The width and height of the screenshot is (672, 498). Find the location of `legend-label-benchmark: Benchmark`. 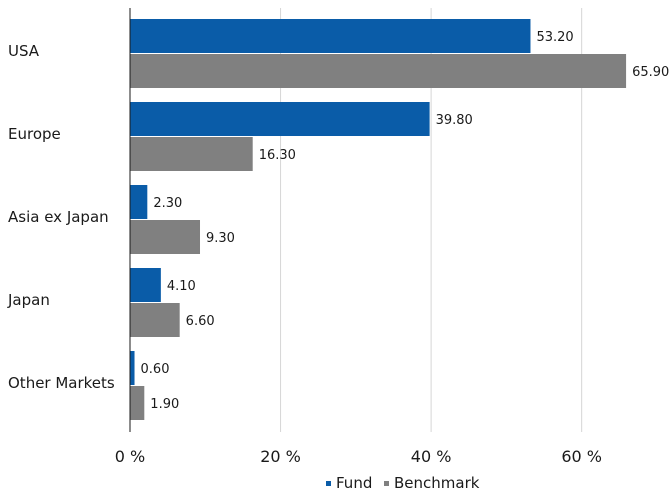

legend-label-benchmark: Benchmark is located at coordinates (437, 483).